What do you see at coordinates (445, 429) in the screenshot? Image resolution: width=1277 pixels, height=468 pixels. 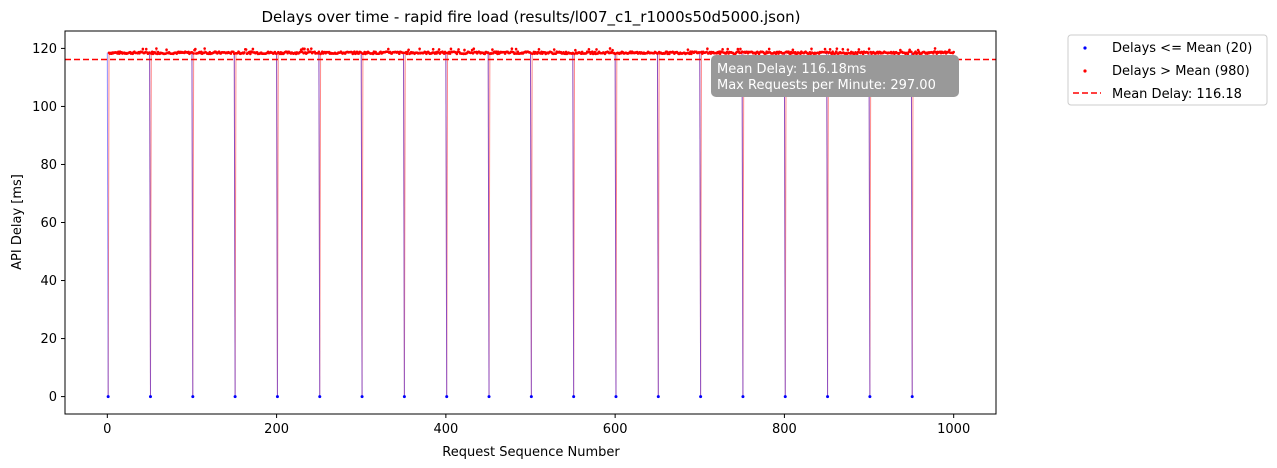 I see `x-tick-label: 400` at bounding box center [445, 429].